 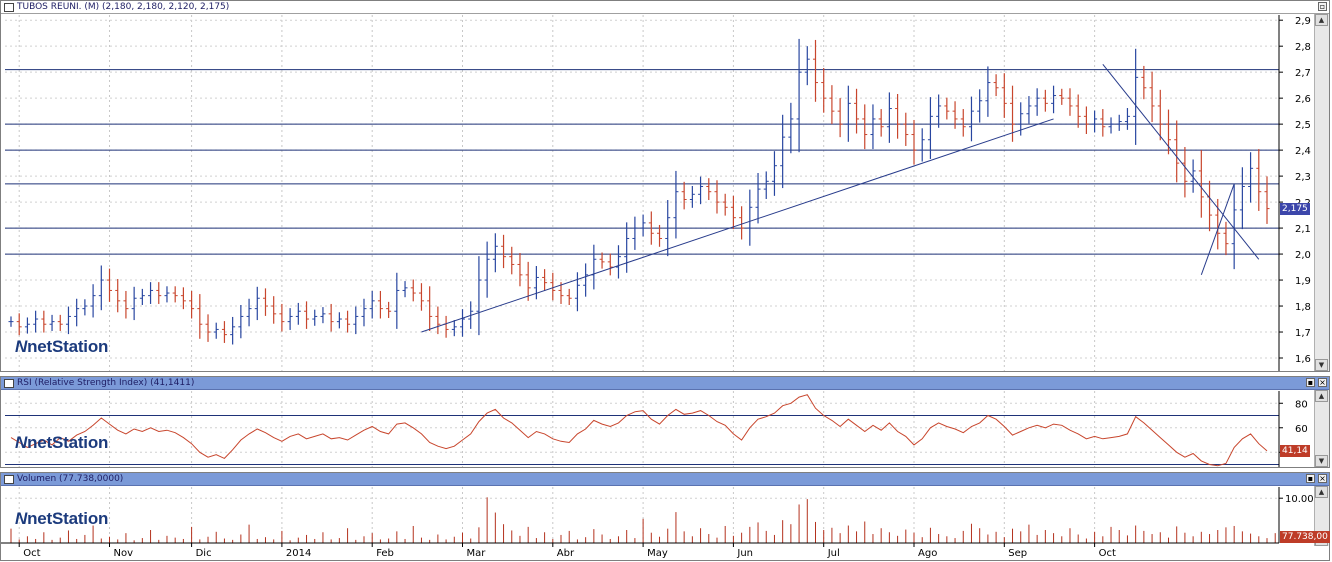 I want to click on last-volume-tag: 77.738,00, so click(x=1305, y=537).